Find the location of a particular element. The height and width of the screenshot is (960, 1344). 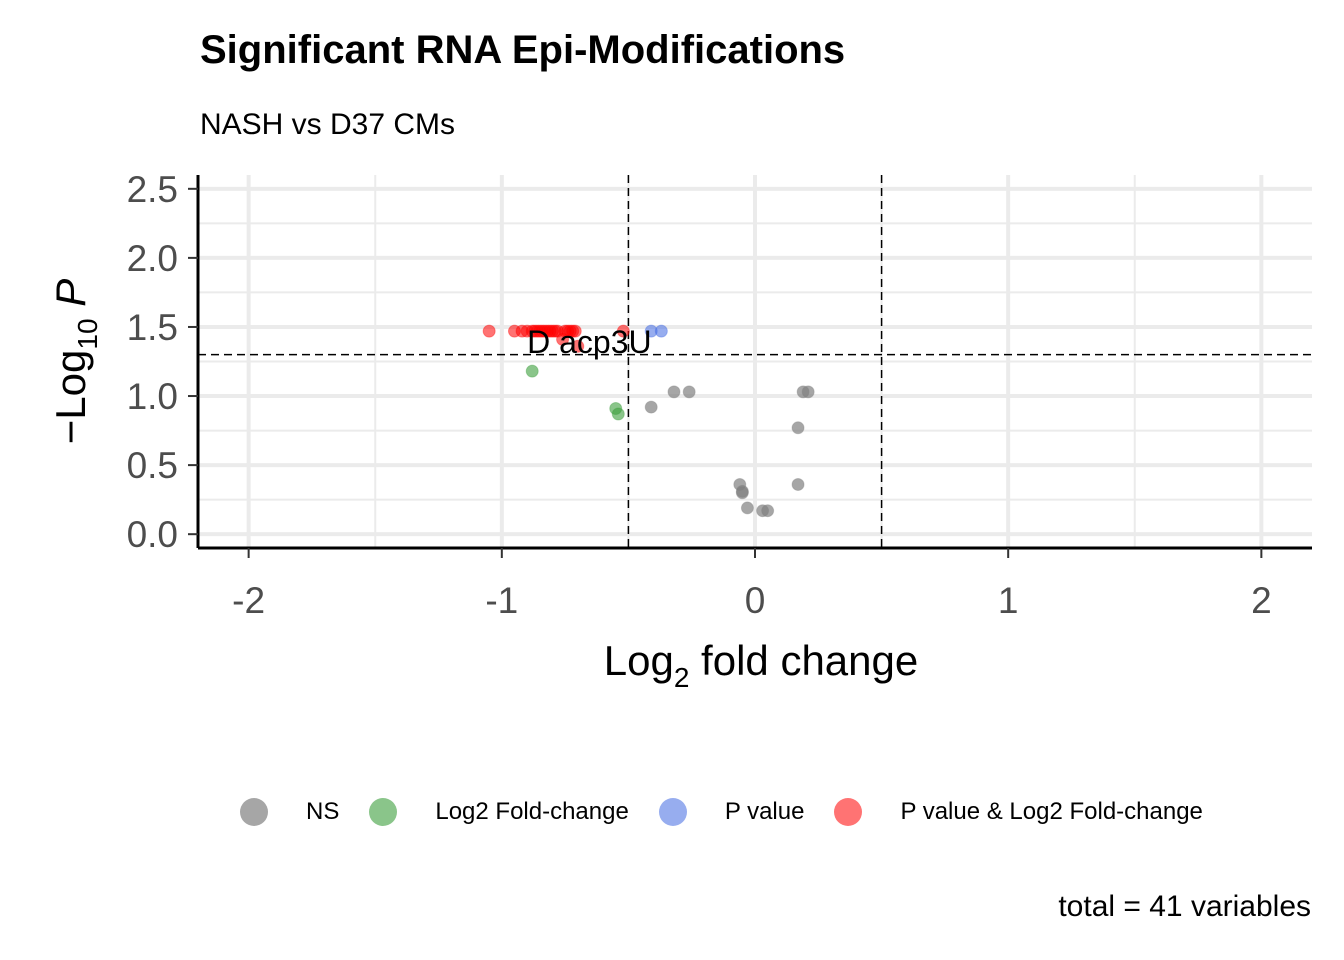

legend-item-log2fc: Log2 Fold-change is located at coordinates (499, 812).